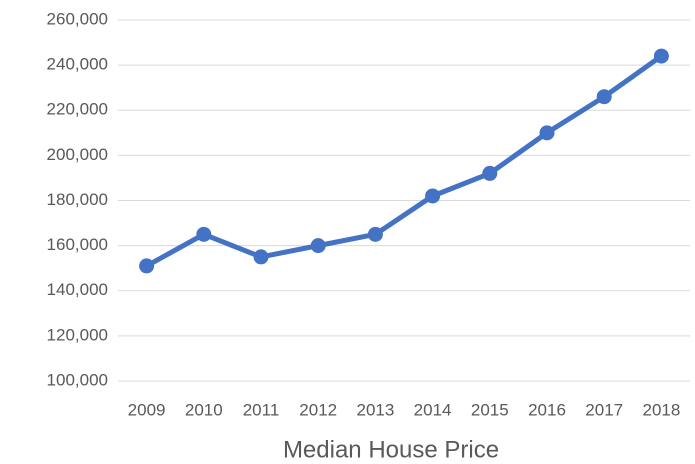 This screenshot has height=464, width=695. Describe the element at coordinates (490, 409) in the screenshot. I see `x-tick-label: 2015` at that location.